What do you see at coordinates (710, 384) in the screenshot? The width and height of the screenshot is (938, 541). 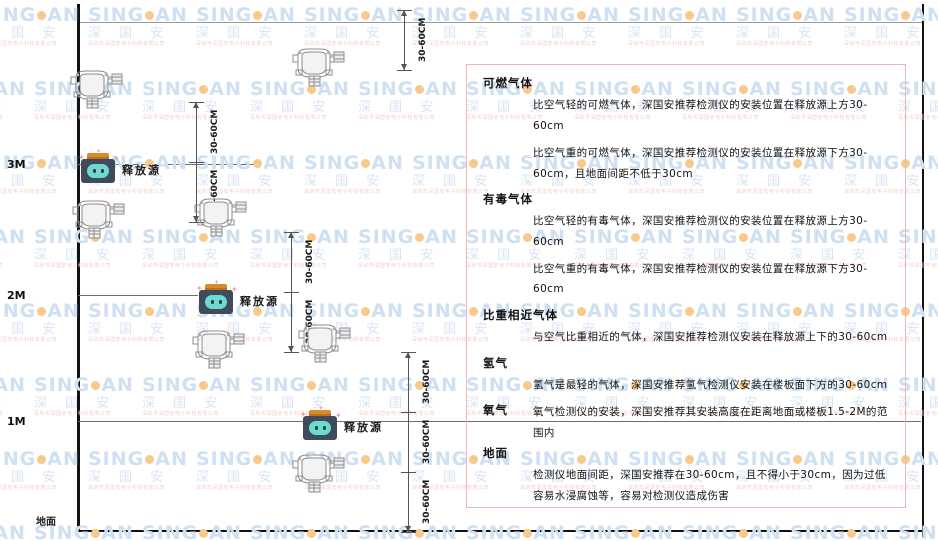 I see `panel-section-text: 氢气是最轻的气体，深国安推荐氢气检测仪安装在楼板面下方的30-60cm` at bounding box center [710, 384].